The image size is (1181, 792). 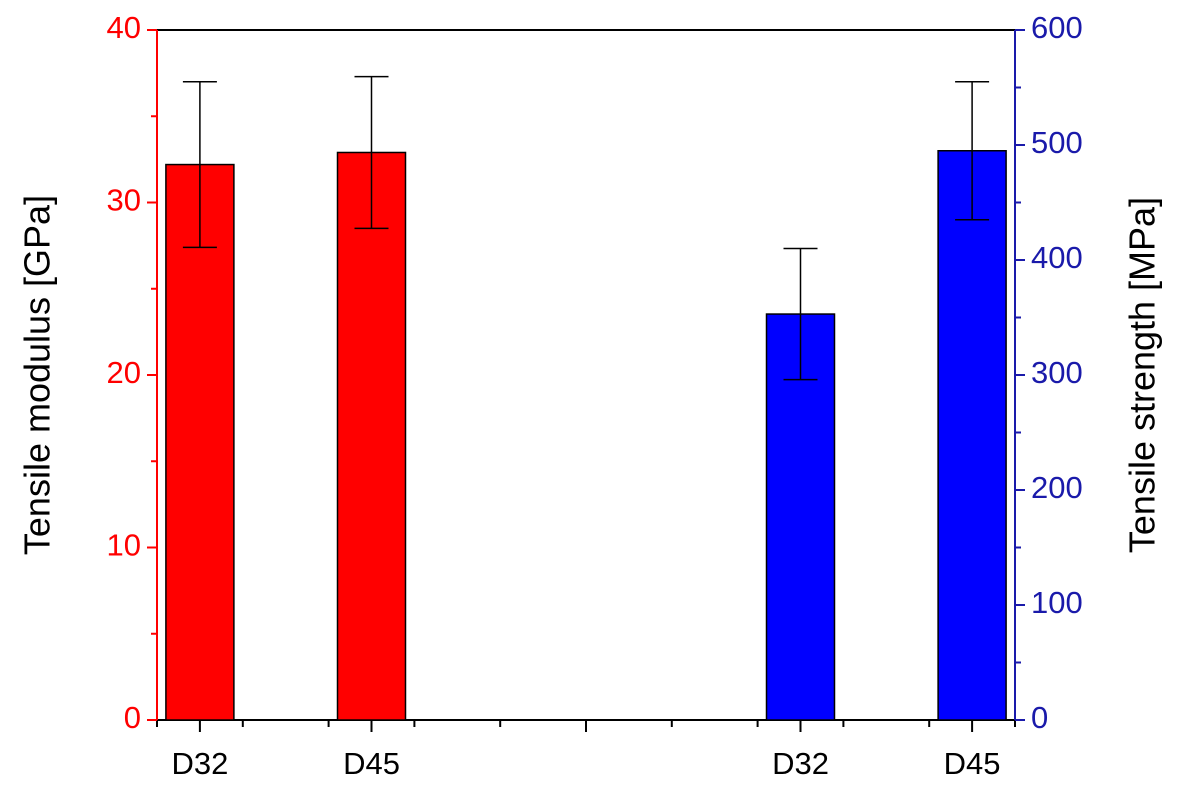 What do you see at coordinates (1142, 375) in the screenshot?
I see `y2-axis-title: Tensile strength [MPa]` at bounding box center [1142, 375].